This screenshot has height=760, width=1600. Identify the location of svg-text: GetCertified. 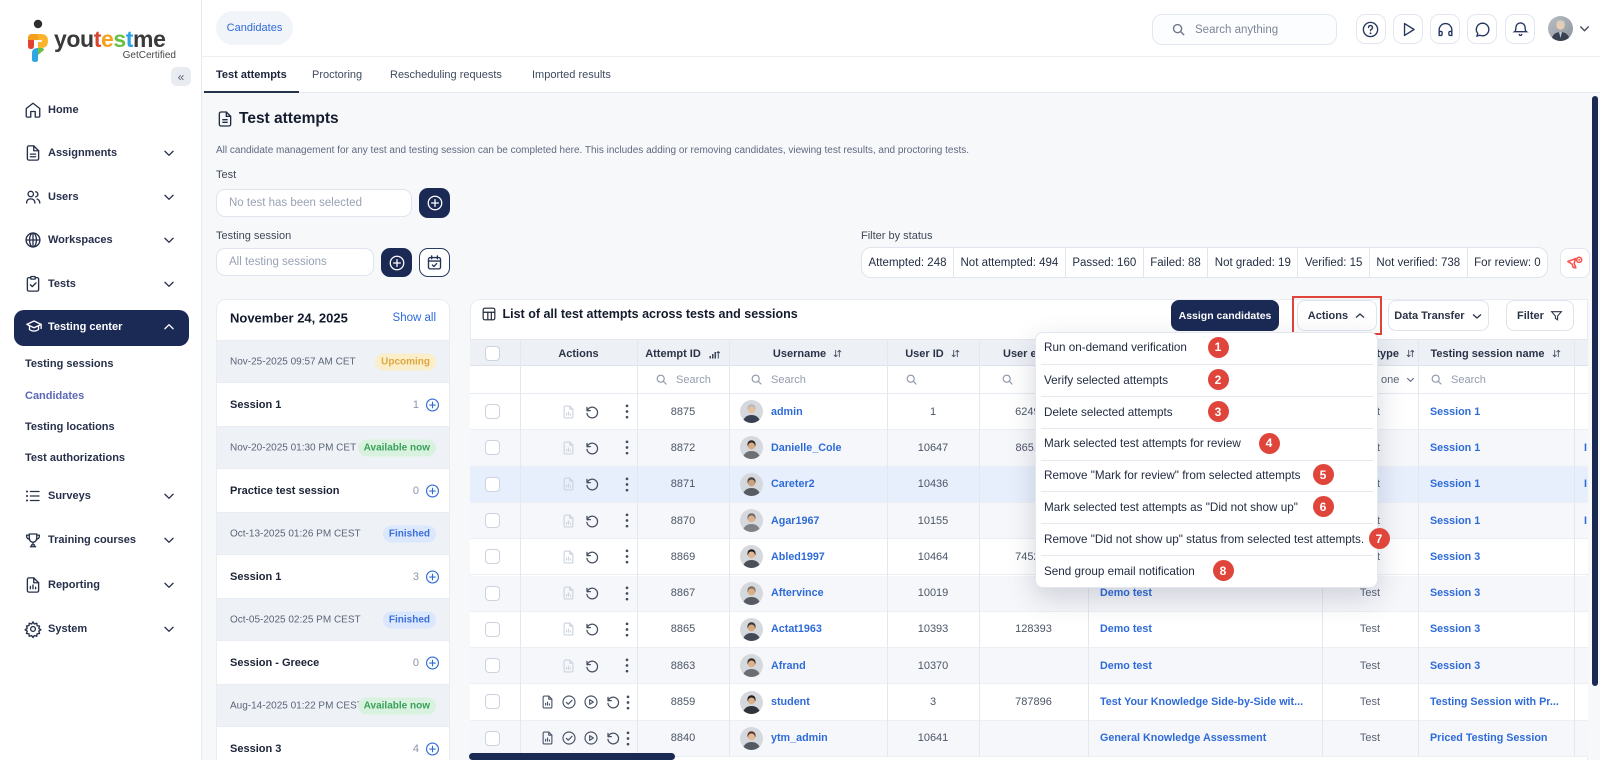
(149, 55).